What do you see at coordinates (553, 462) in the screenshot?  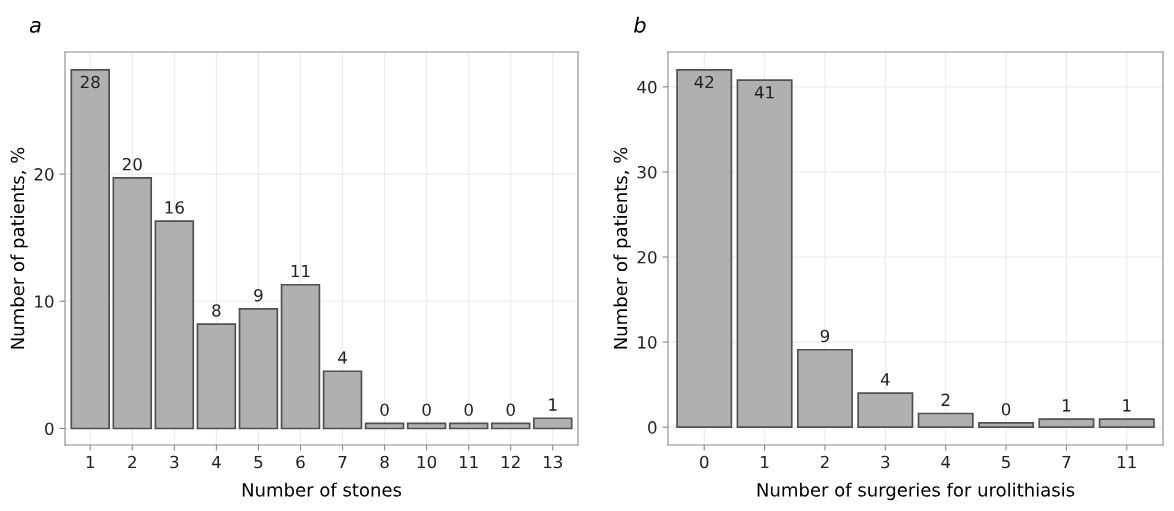 I see `x-tick-label: 13` at bounding box center [553, 462].